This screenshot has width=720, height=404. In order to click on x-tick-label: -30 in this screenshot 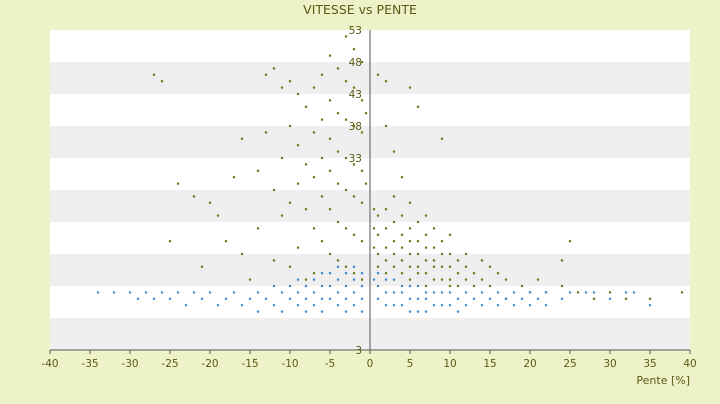, I will do `click(129, 364)`.